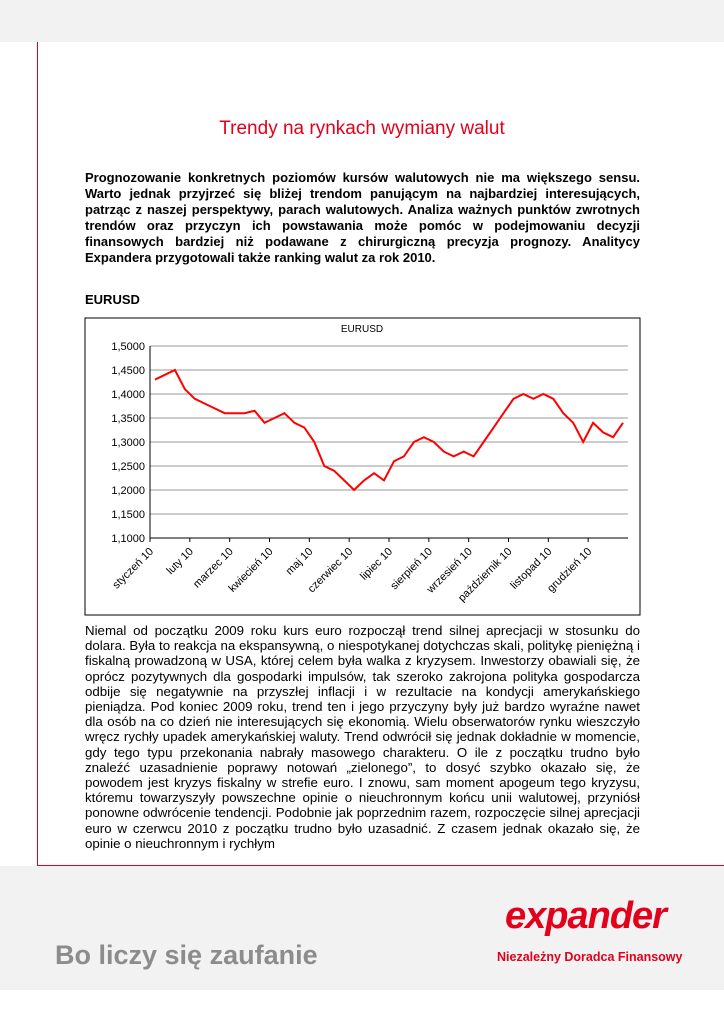 Image resolution: width=724 pixels, height=1024 pixels. Describe the element at coordinates (128, 539) in the screenshot. I see `y-tick-label: 1,1000` at that location.